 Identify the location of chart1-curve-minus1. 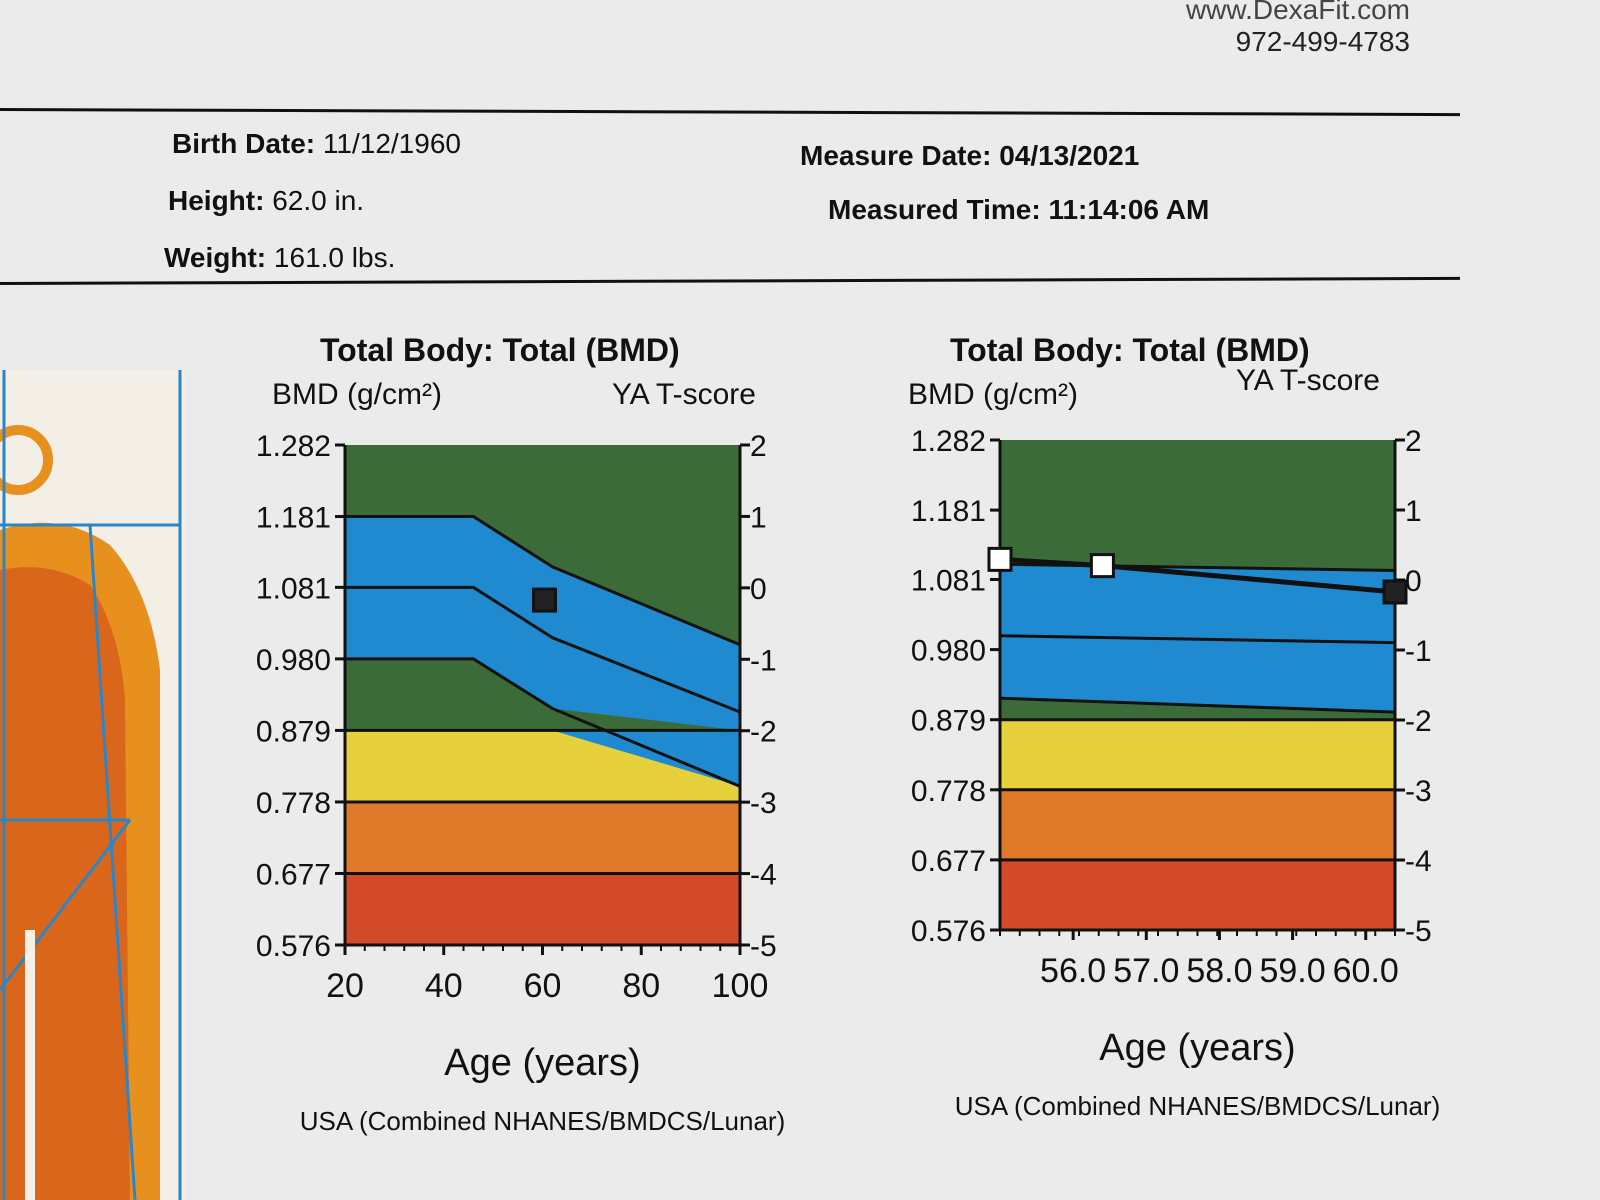
(543, 722).